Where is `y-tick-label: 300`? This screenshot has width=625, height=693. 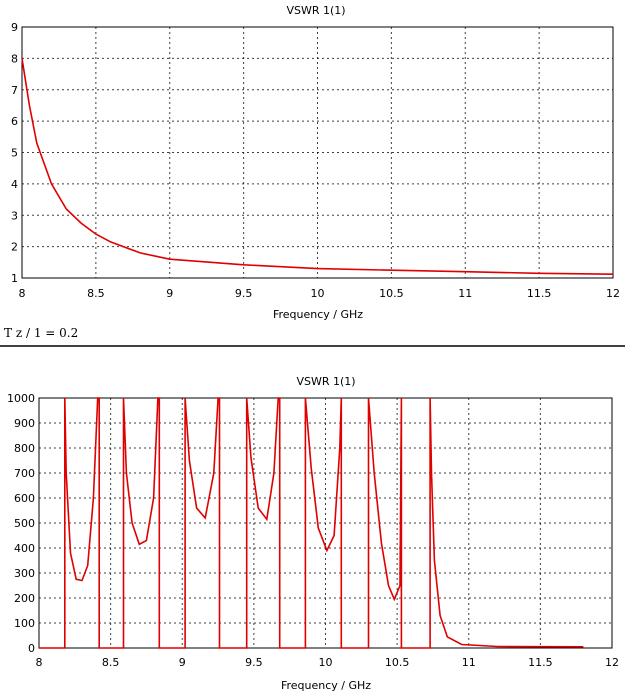 y-tick-label: 300 is located at coordinates (24, 573).